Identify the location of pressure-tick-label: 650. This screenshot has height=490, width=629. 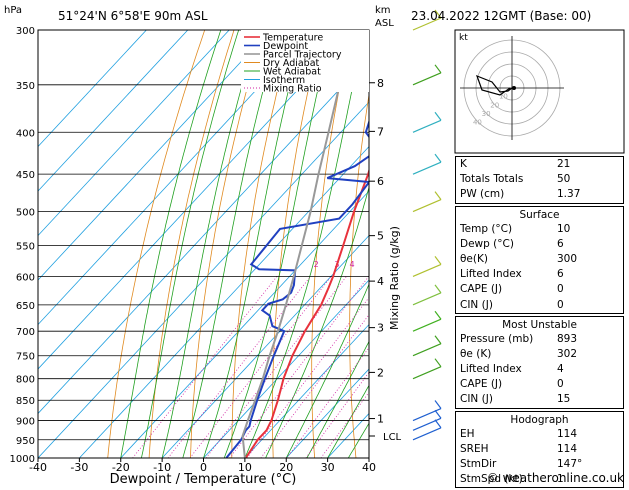
(25, 306).